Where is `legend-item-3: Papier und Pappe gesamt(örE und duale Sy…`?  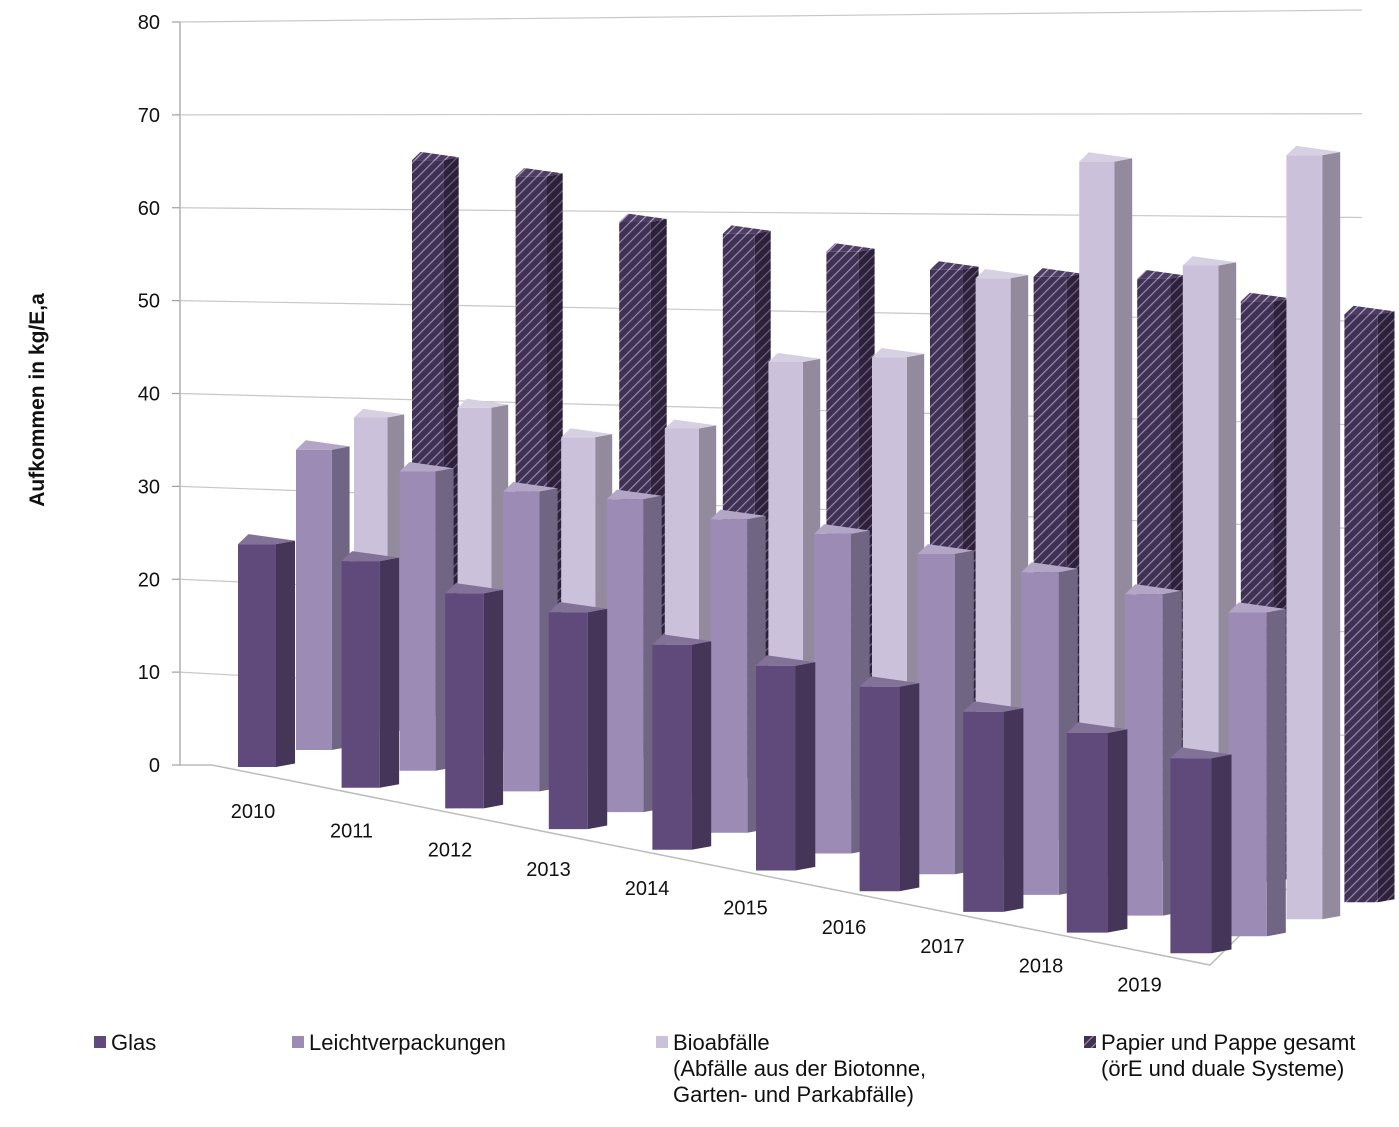
legend-item-3: Papier und Pappe gesamt(örE und duale Sy… is located at coordinates (1219, 1055).